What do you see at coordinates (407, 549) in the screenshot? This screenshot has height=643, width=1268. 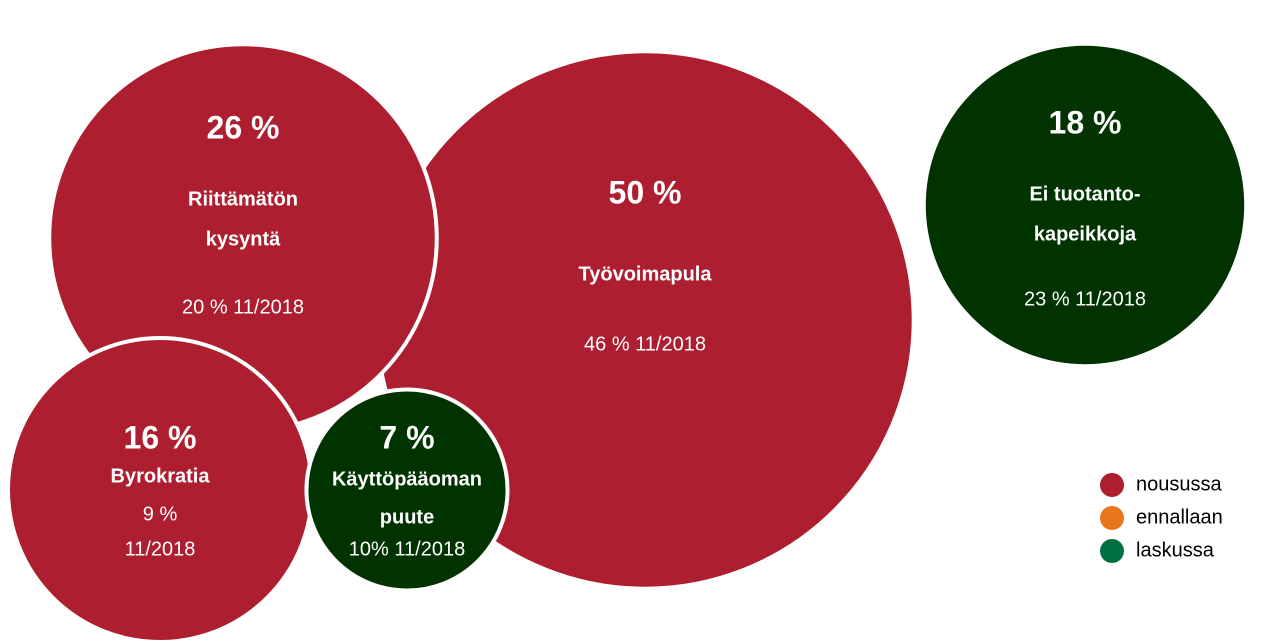 I see `previous-value: 10% 11/2018` at bounding box center [407, 549].